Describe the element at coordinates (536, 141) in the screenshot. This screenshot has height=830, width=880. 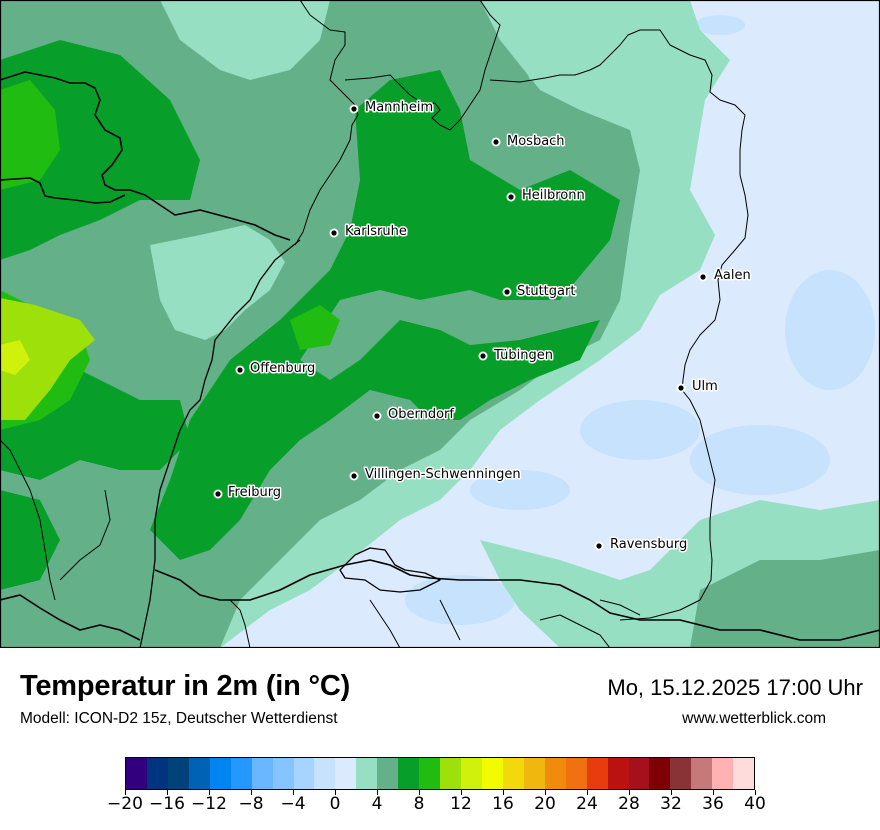
I see `city-label: Mosbach` at that location.